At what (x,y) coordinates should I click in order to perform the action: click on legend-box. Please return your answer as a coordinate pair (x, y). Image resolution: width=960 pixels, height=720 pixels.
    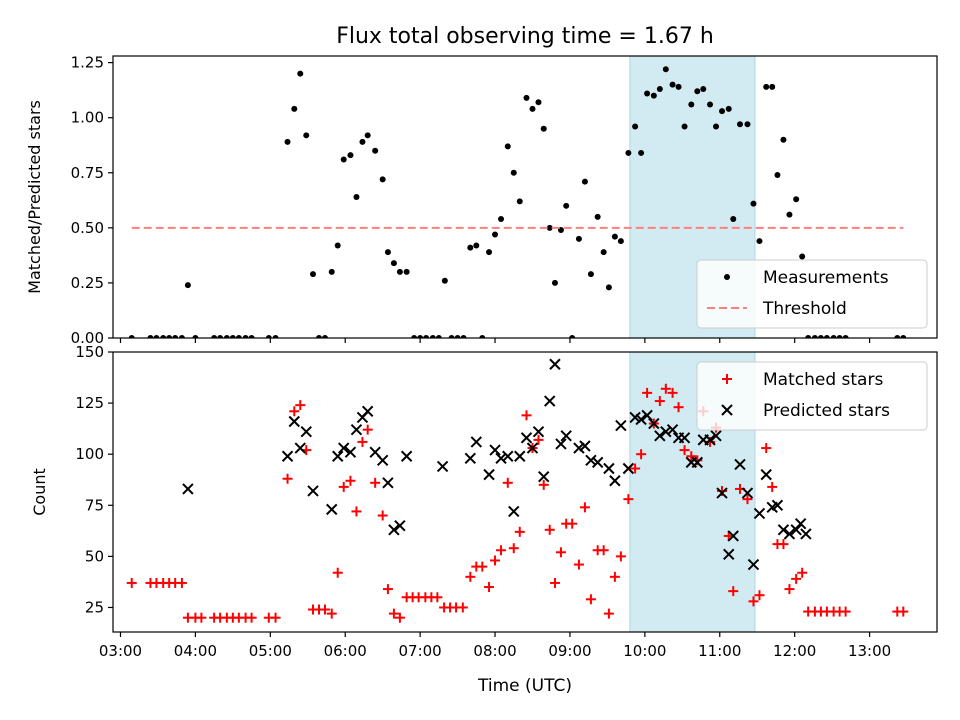
    Looking at the image, I should click on (812, 294).